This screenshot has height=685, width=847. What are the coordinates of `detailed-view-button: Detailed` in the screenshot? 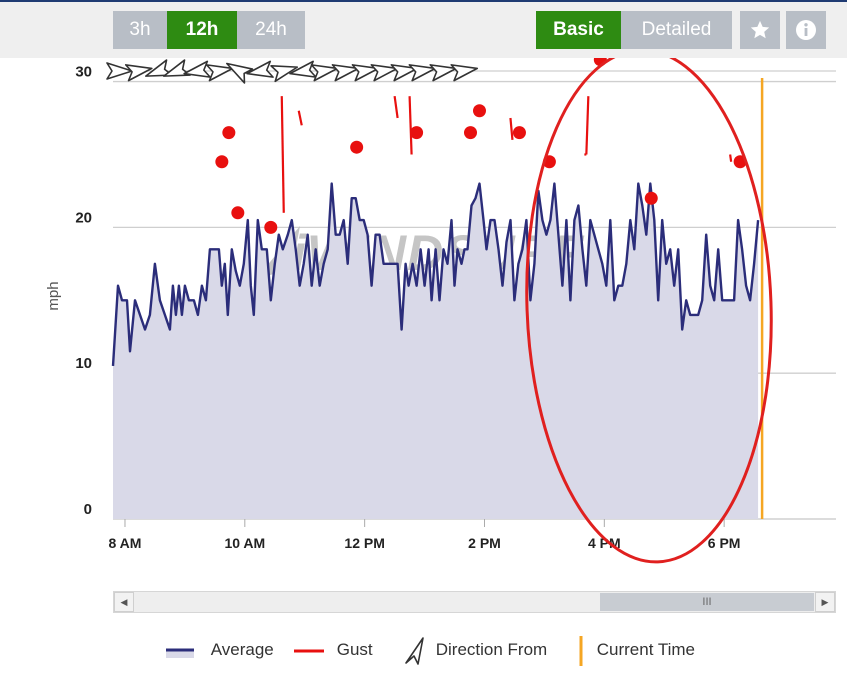 It's located at (676, 30).